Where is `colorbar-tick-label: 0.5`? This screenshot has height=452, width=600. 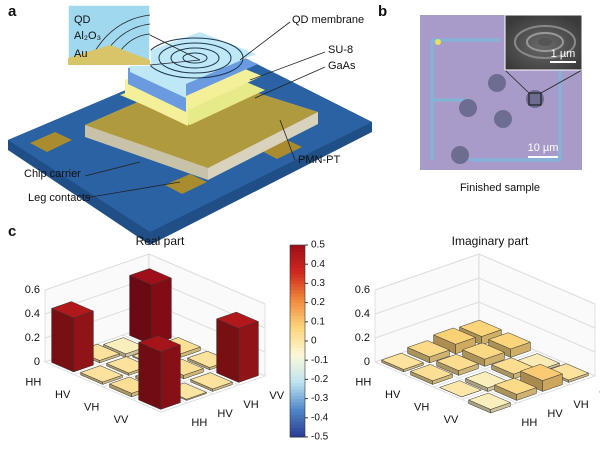
colorbar-tick-label: 0.5 is located at coordinates (318, 245).